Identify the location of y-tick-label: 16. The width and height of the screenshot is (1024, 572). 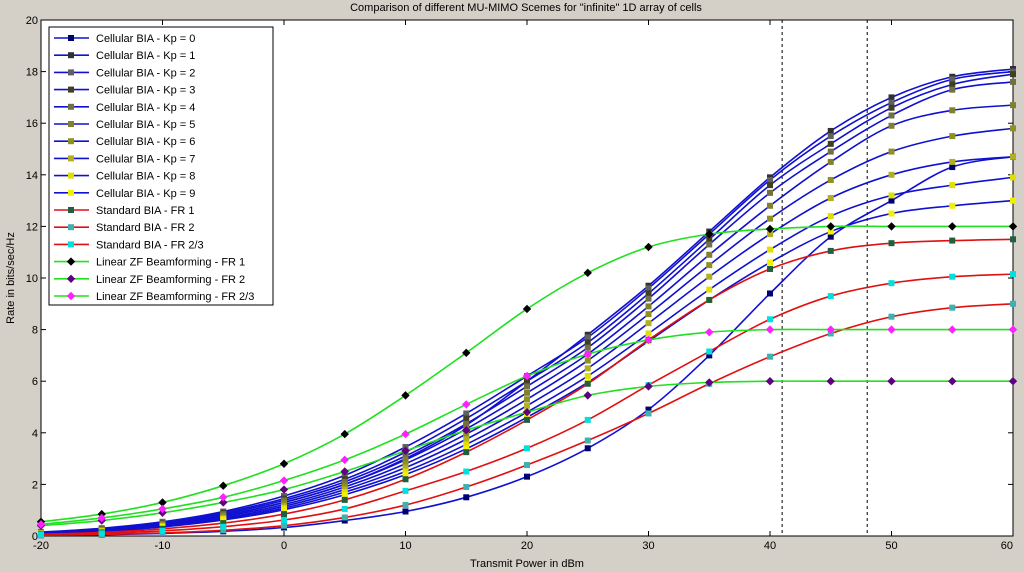
(32, 124).